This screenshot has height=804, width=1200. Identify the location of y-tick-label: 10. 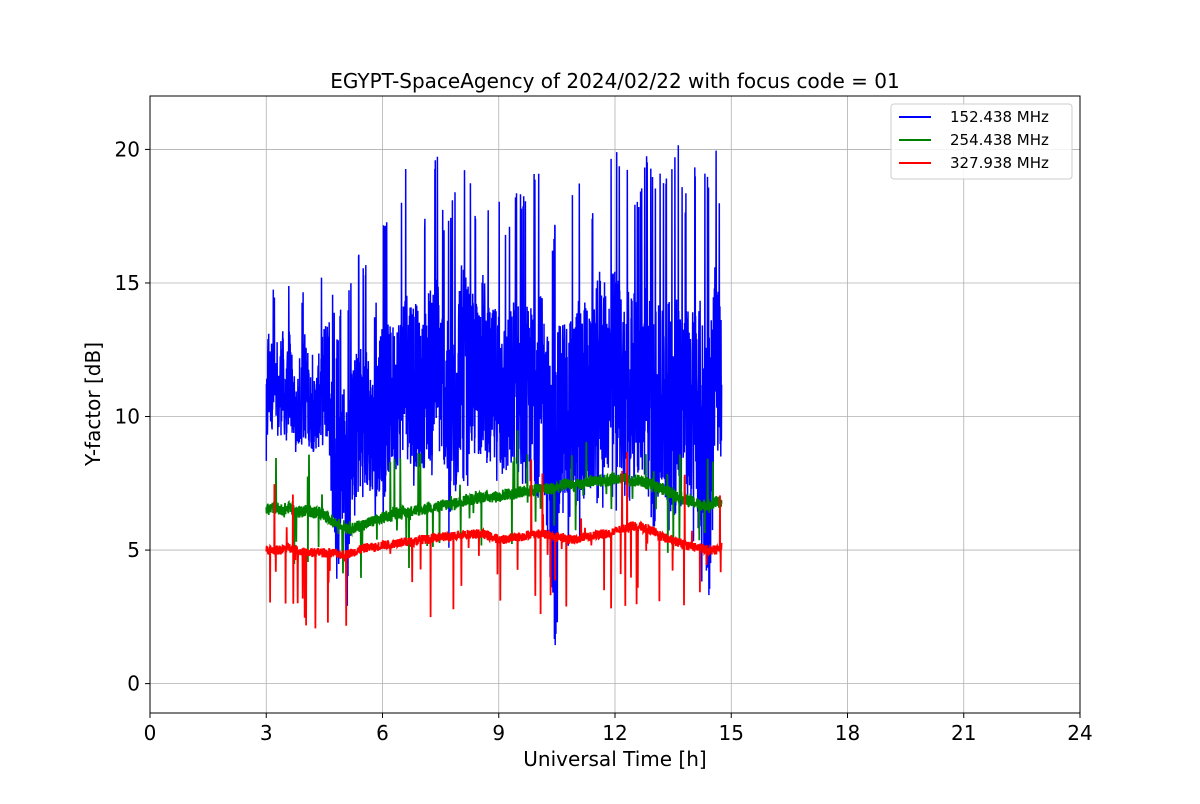
(127, 417).